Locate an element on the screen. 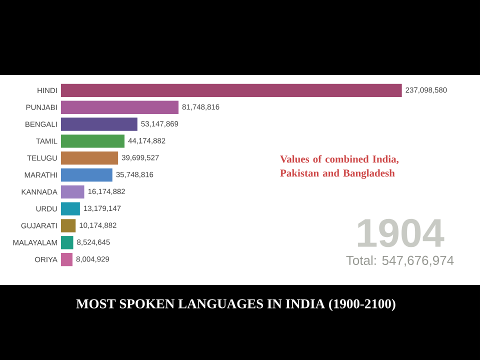  annotation: 1904 is located at coordinates (401, 233).